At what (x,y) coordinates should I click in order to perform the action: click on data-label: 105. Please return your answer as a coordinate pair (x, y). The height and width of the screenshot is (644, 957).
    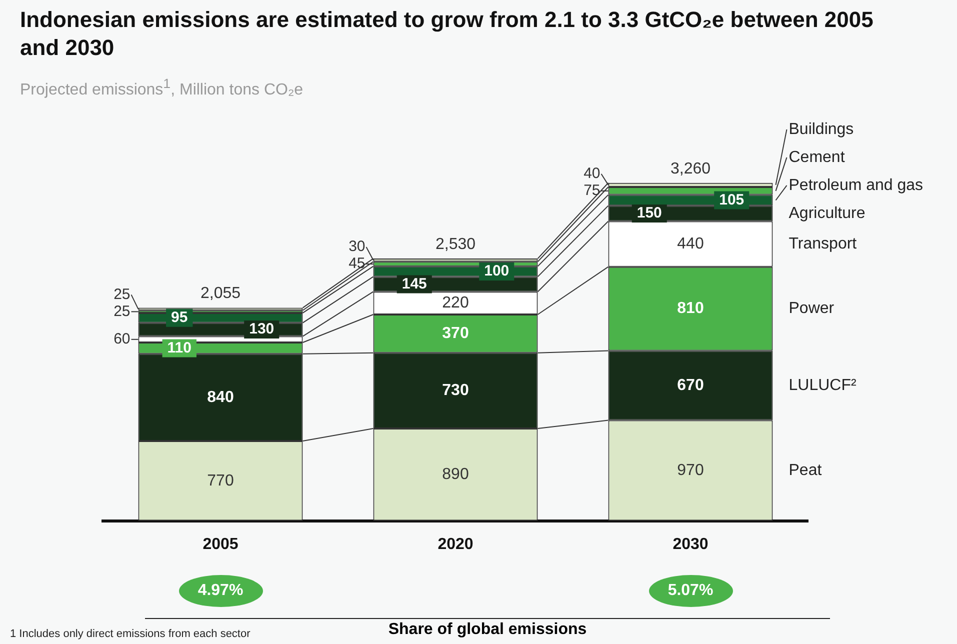
    Looking at the image, I should click on (731, 199).